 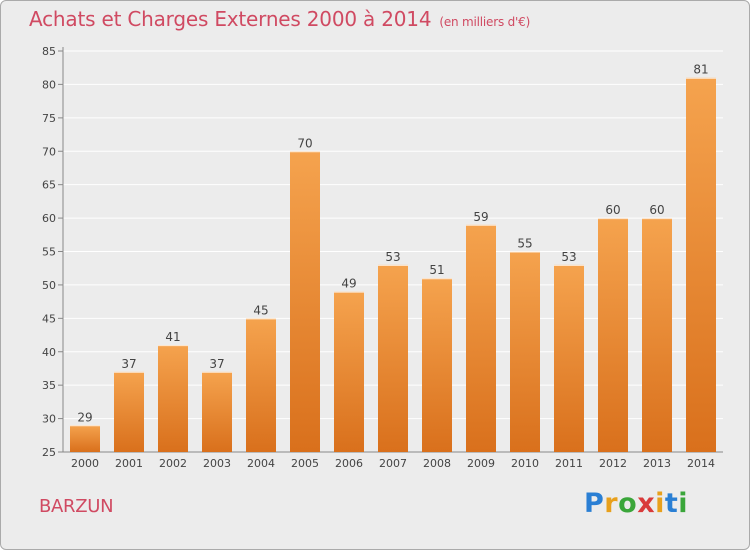 What do you see at coordinates (525, 463) in the screenshot?
I see `x-tick-label: 2010` at bounding box center [525, 463].